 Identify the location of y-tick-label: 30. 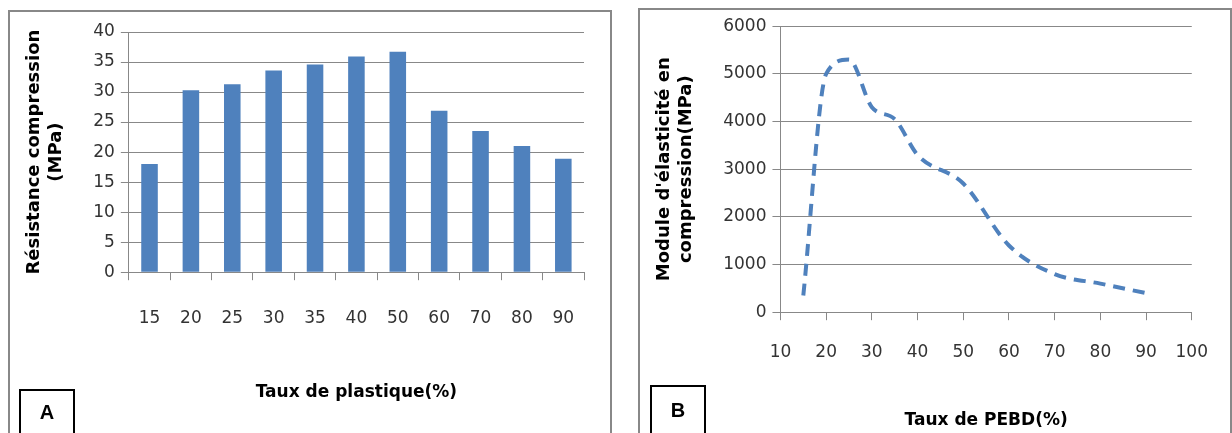
(104, 90).